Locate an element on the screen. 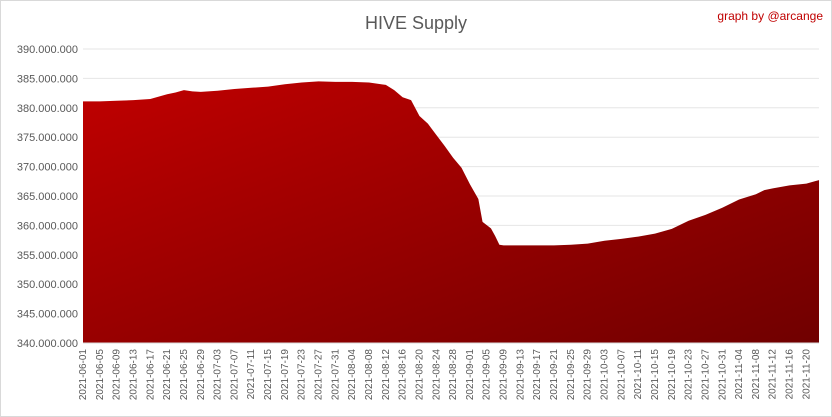 Image resolution: width=832 pixels, height=417 pixels. y-tick-label: 340.000.000 is located at coordinates (47, 344).